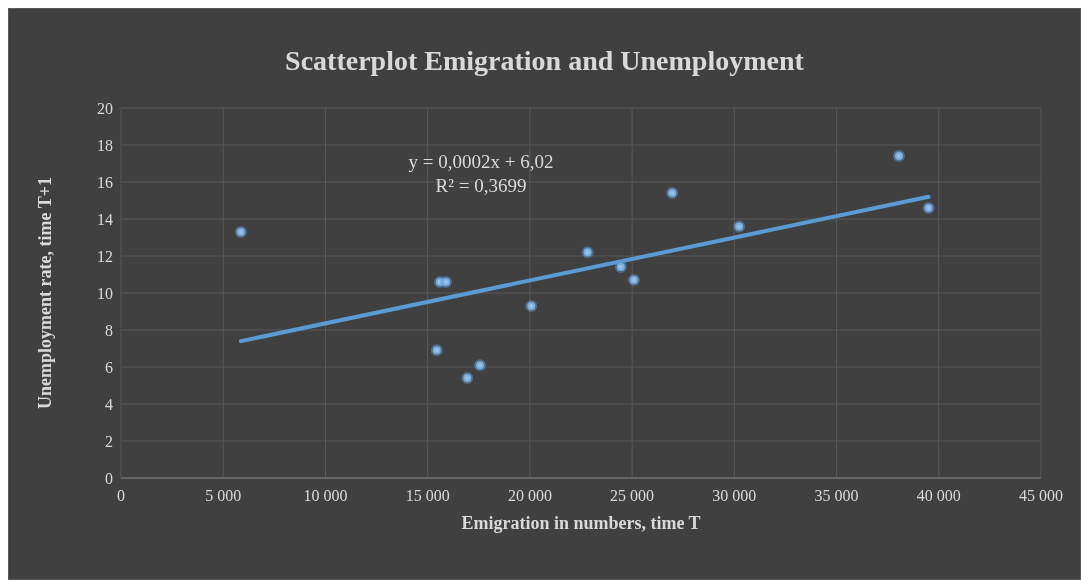  Describe the element at coordinates (734, 496) in the screenshot. I see `x-tick-label: 30 000` at that location.